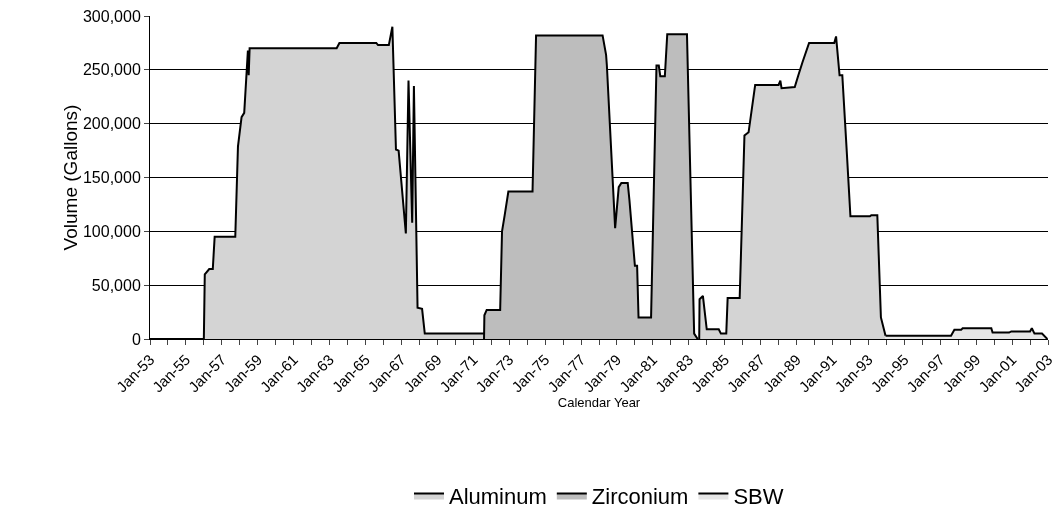 This screenshot has width=1063, height=525. I want to click on x-axis-title: Calendar Year, so click(599, 403).